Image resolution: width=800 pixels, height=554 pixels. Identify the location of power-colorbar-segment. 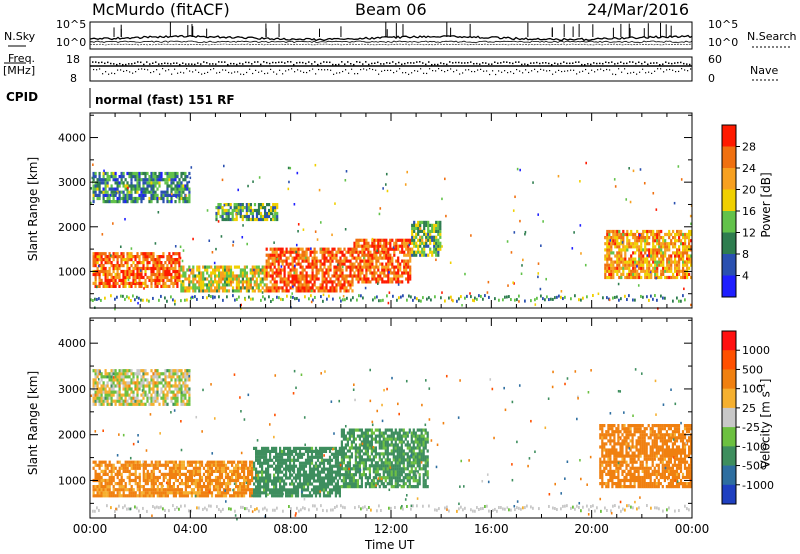
(729, 243).